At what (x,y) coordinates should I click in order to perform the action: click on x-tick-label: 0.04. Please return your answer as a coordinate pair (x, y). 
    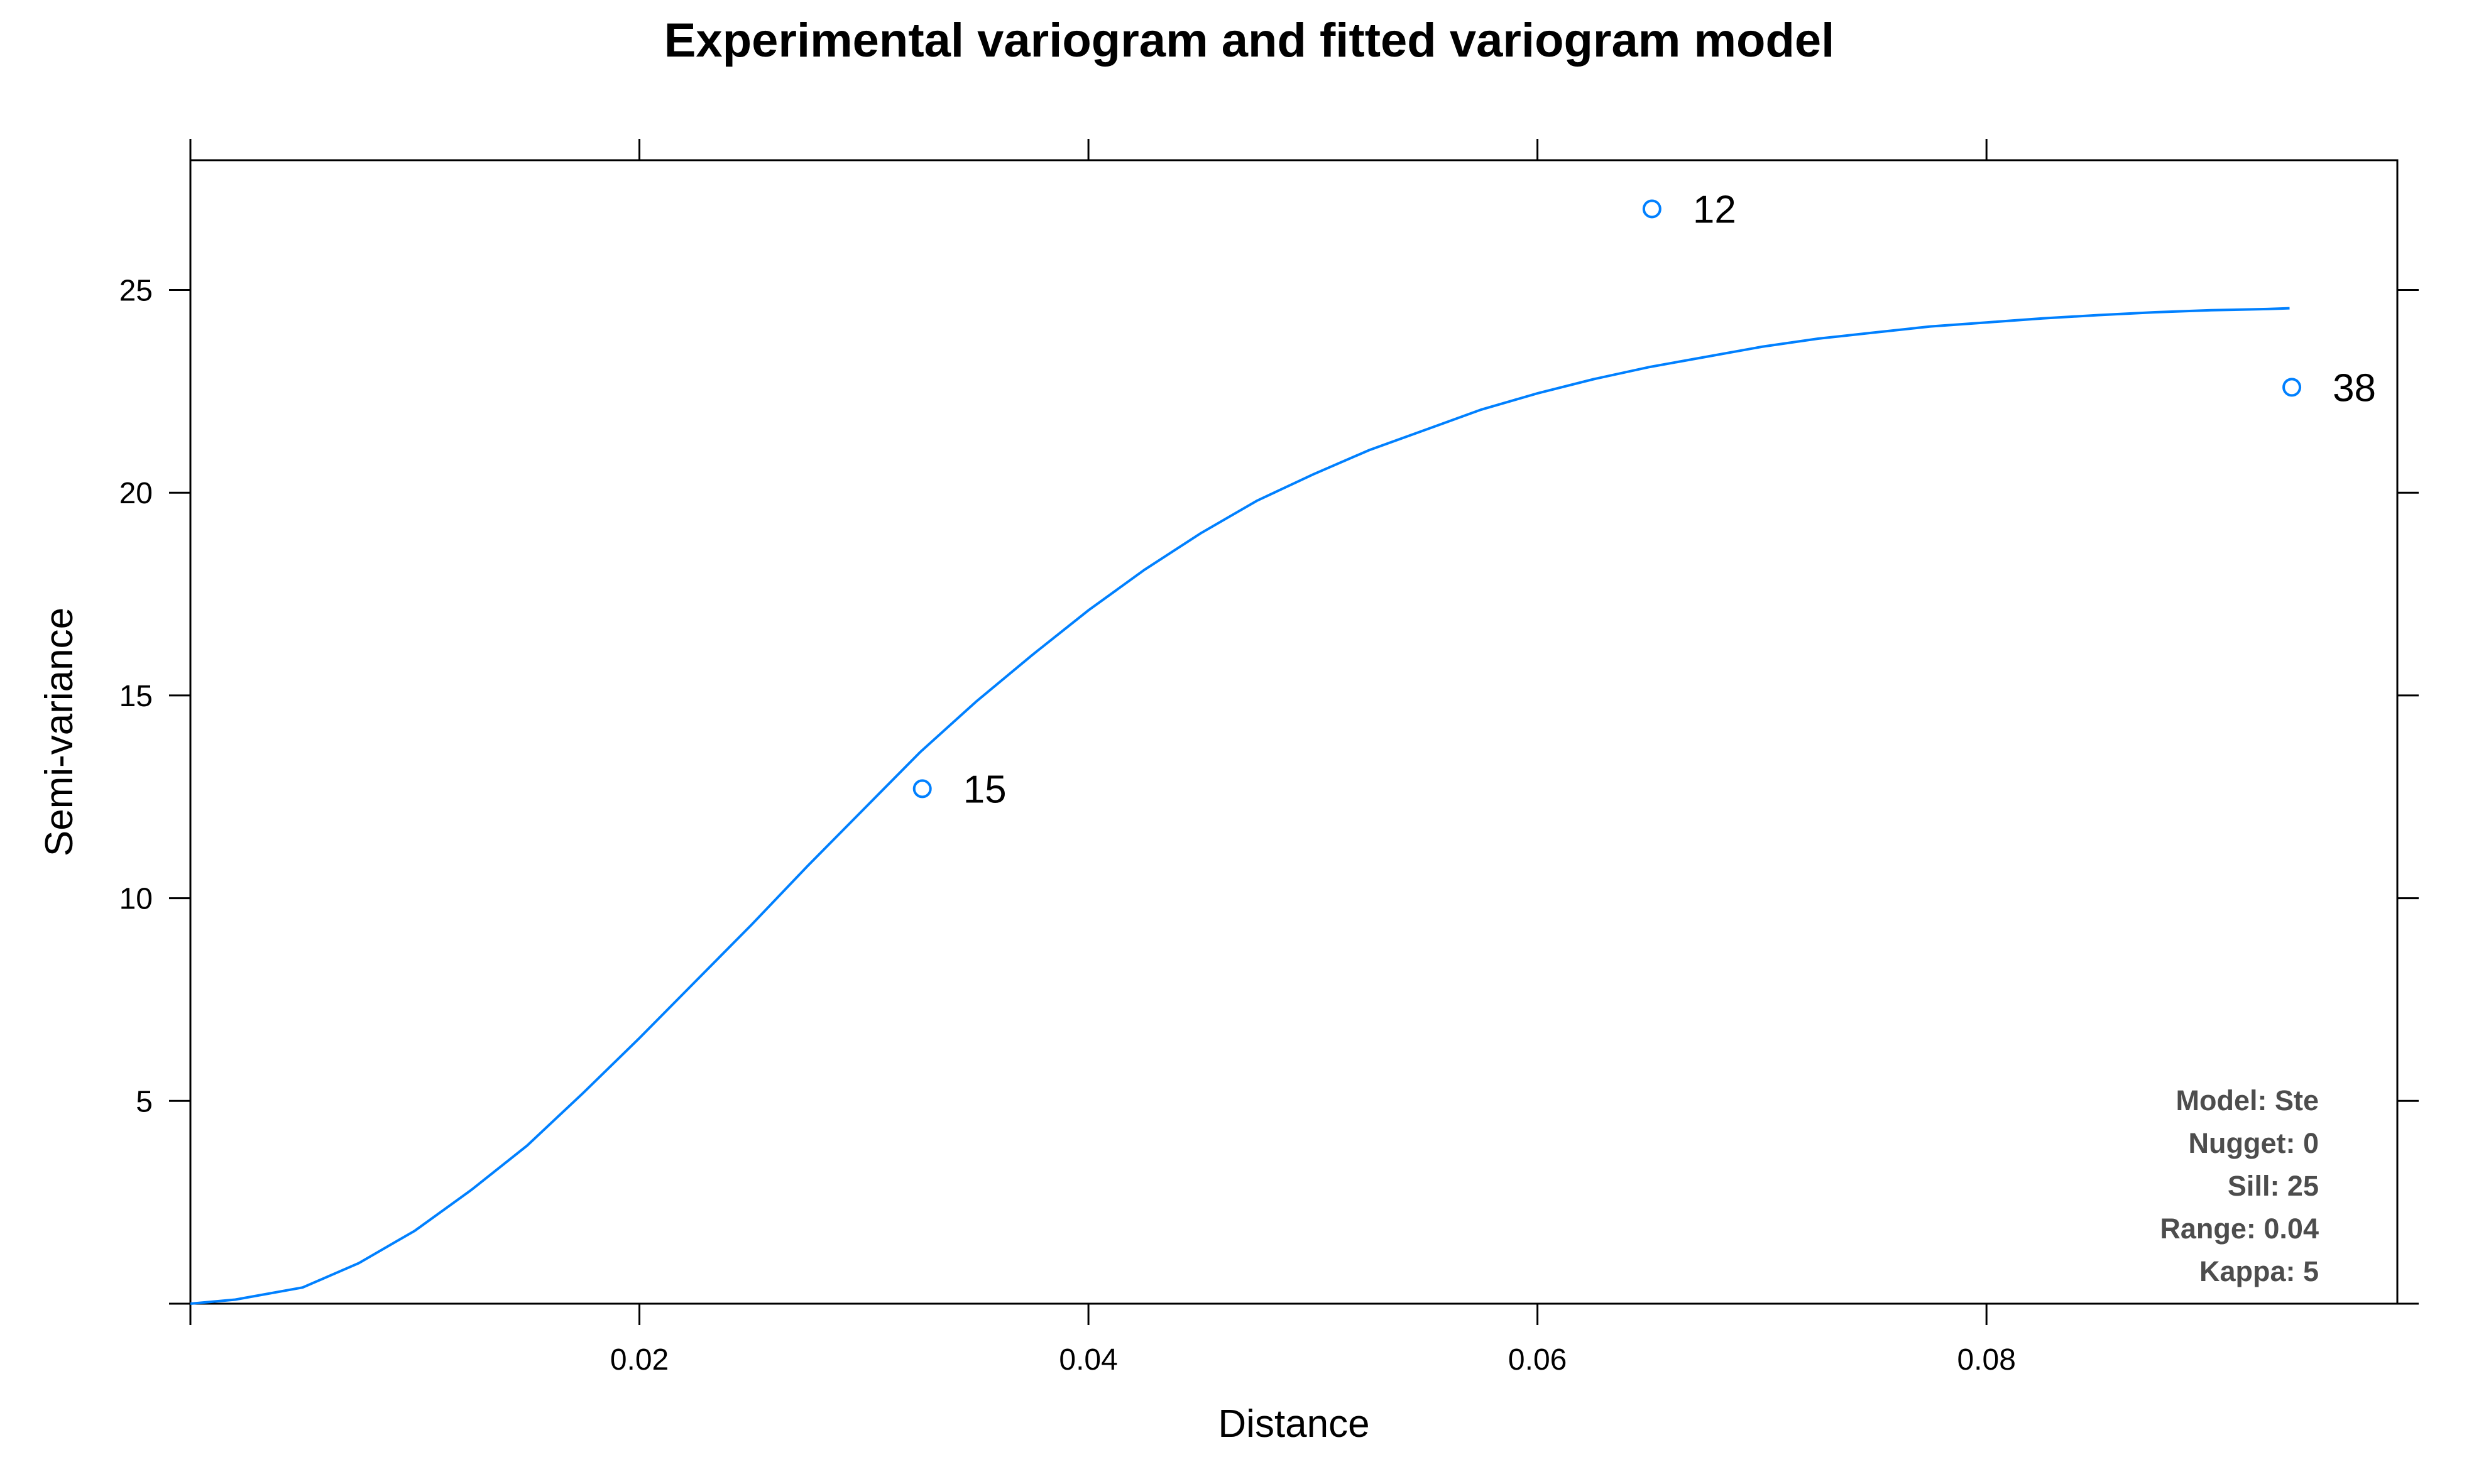
    Looking at the image, I should click on (1088, 1360).